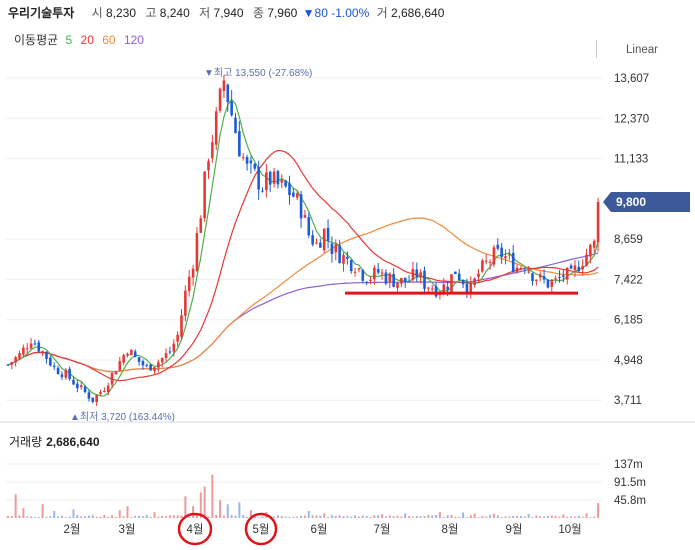 The width and height of the screenshot is (695, 550). I want to click on volume-bars, so click(303, 496).